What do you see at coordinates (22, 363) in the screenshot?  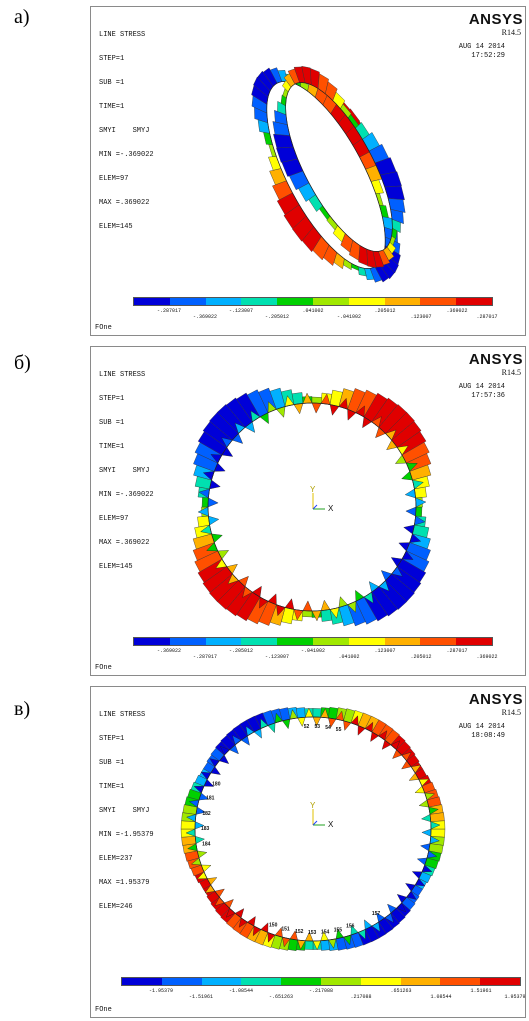 I see `panel-label-b: б)` at bounding box center [22, 363].